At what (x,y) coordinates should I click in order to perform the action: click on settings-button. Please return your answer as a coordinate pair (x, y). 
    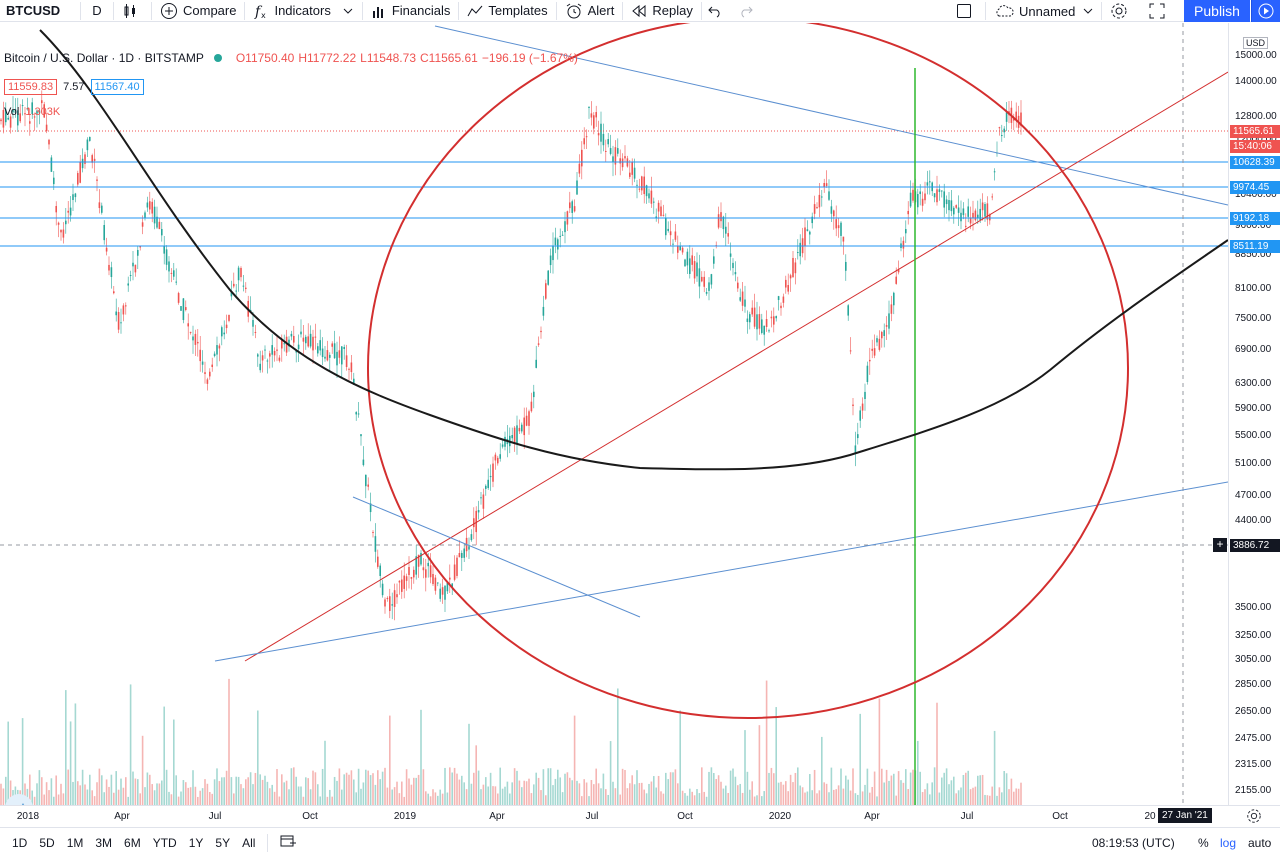
    Looking at the image, I should click on (1121, 11).